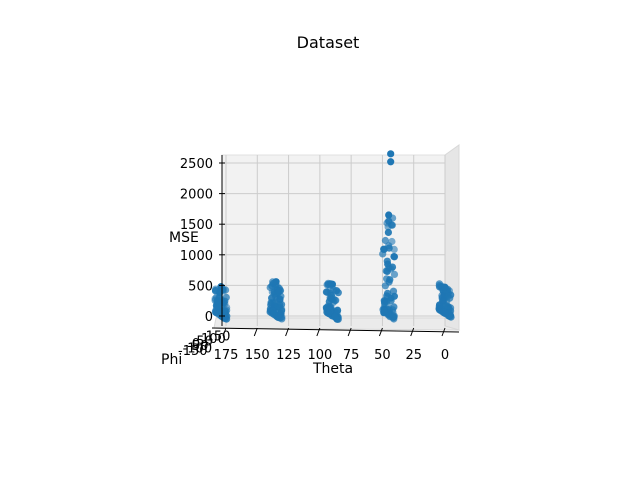 This screenshot has width=640, height=480. Describe the element at coordinates (331, 345) in the screenshot. I see `x-axis-ticks: 175 150 125 100 75 50 25 0` at that location.